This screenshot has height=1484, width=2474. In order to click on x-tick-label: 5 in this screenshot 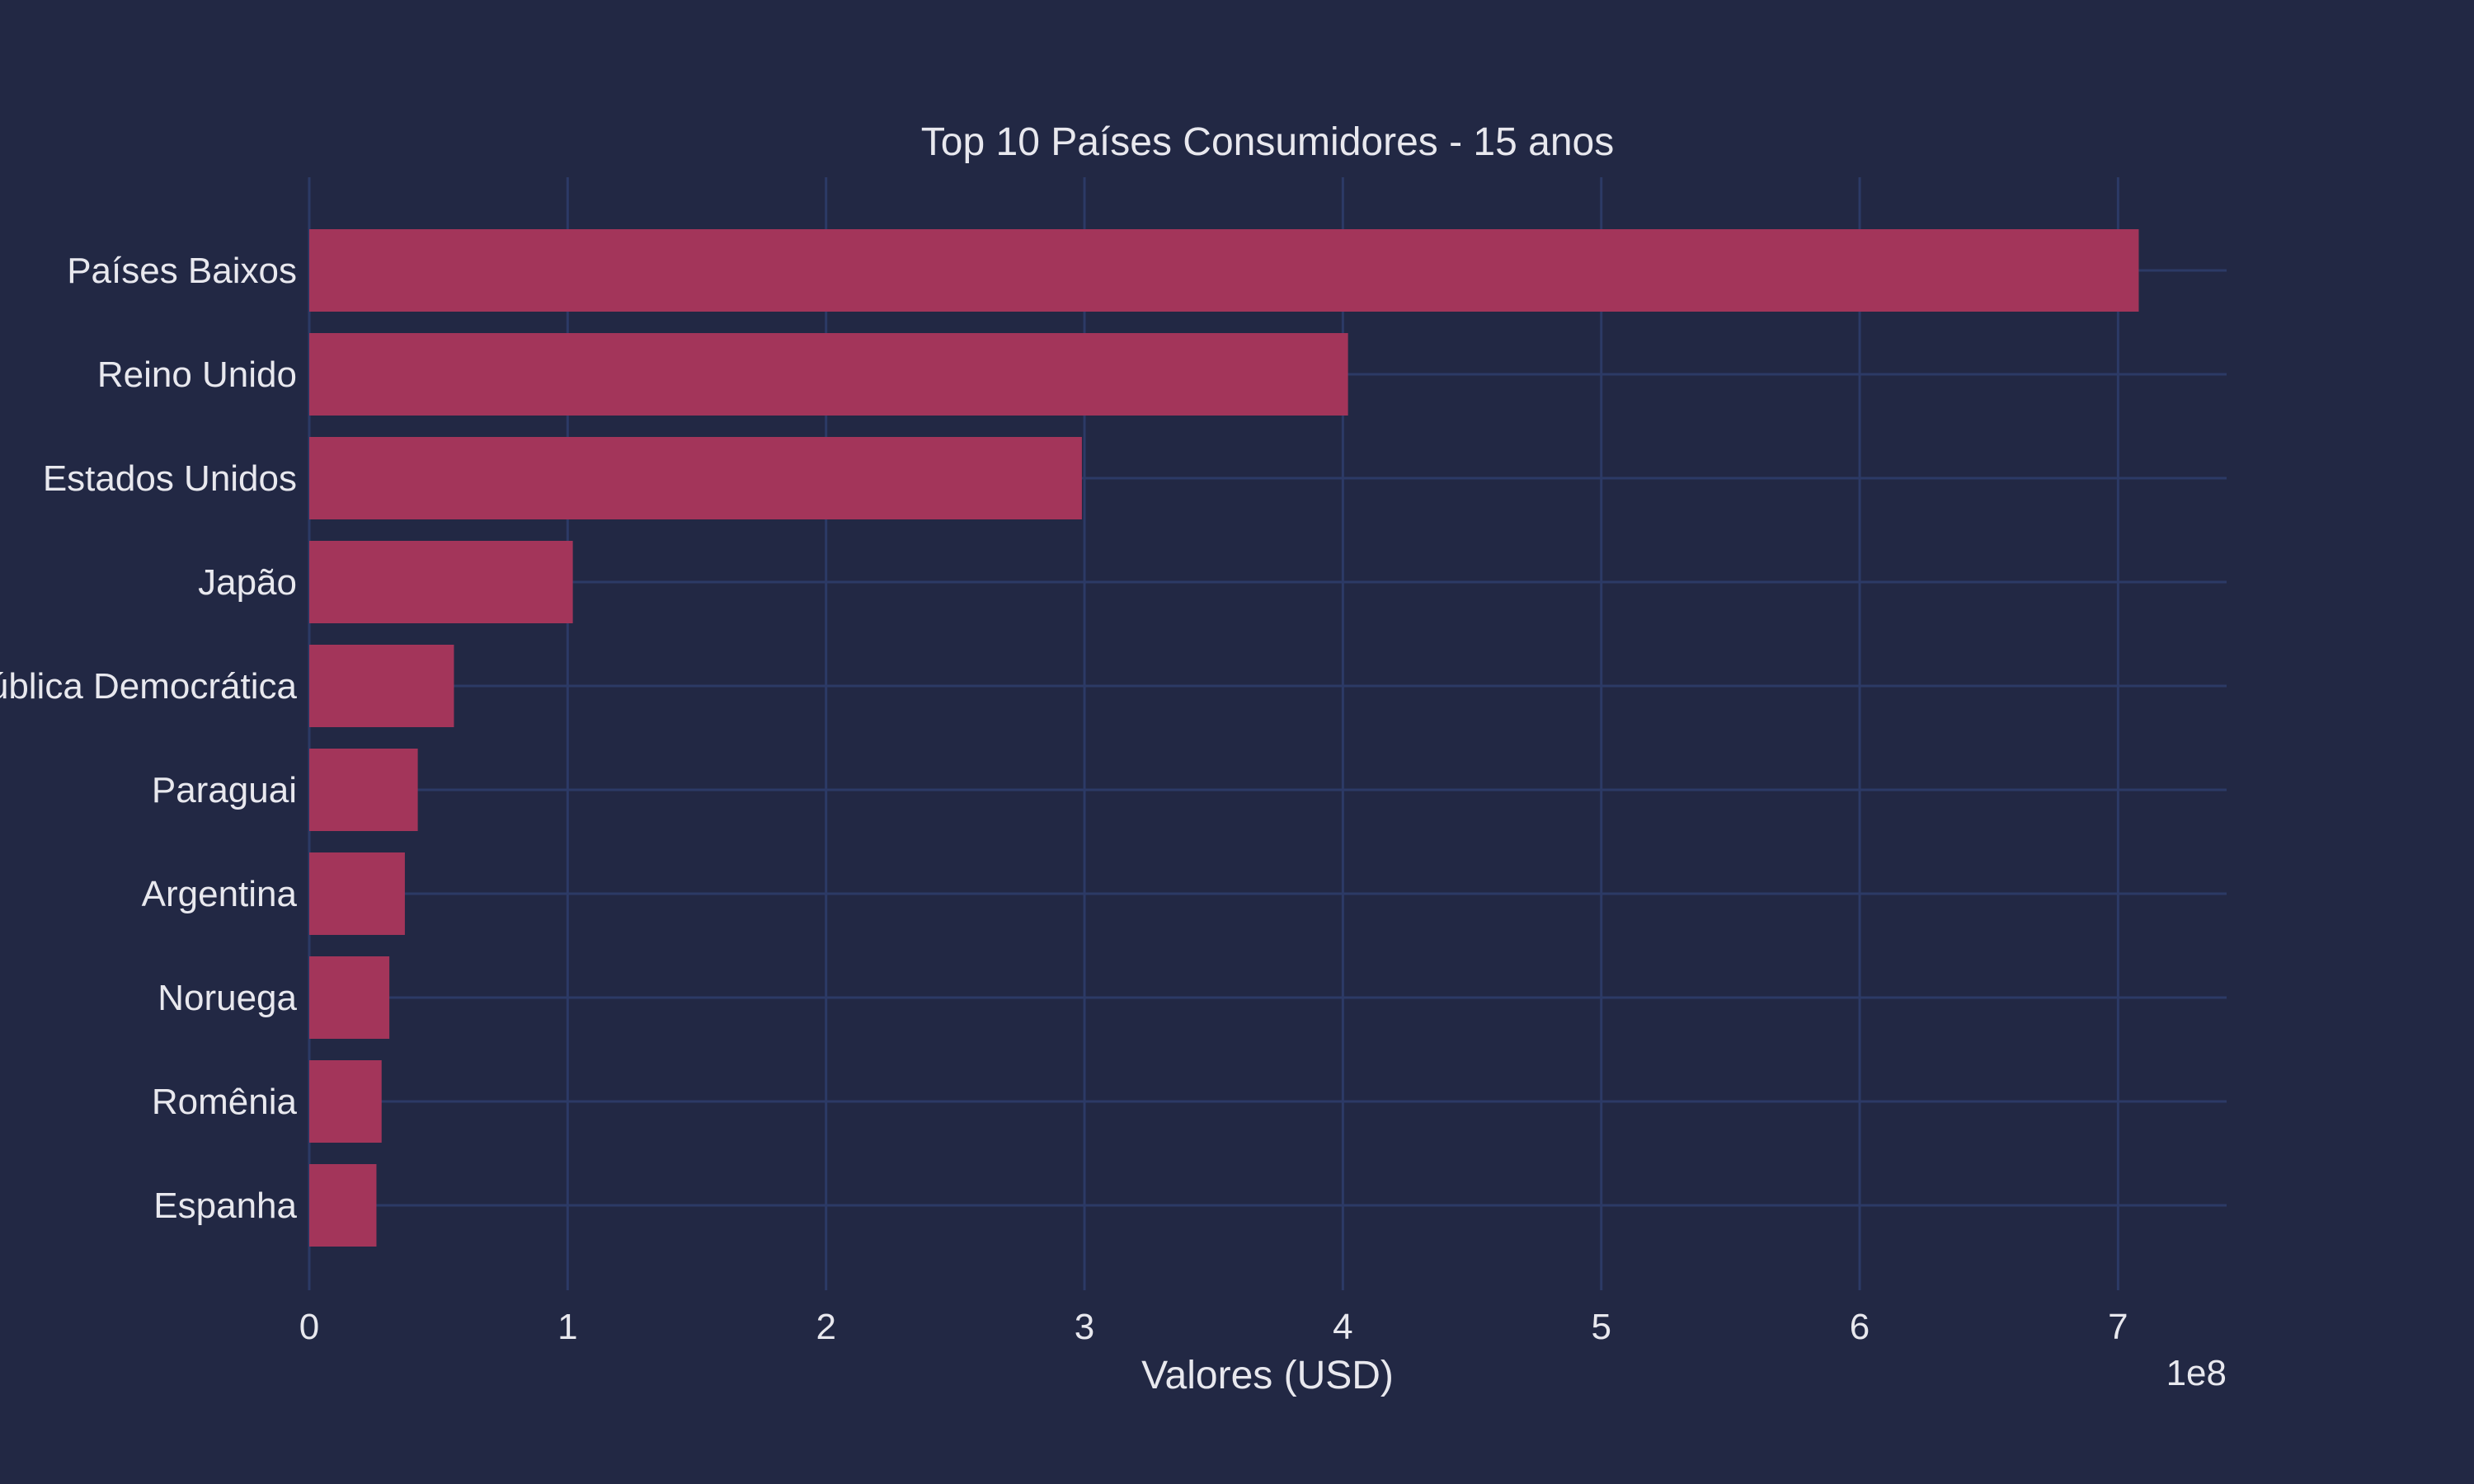, I will do `click(1601, 1327)`.